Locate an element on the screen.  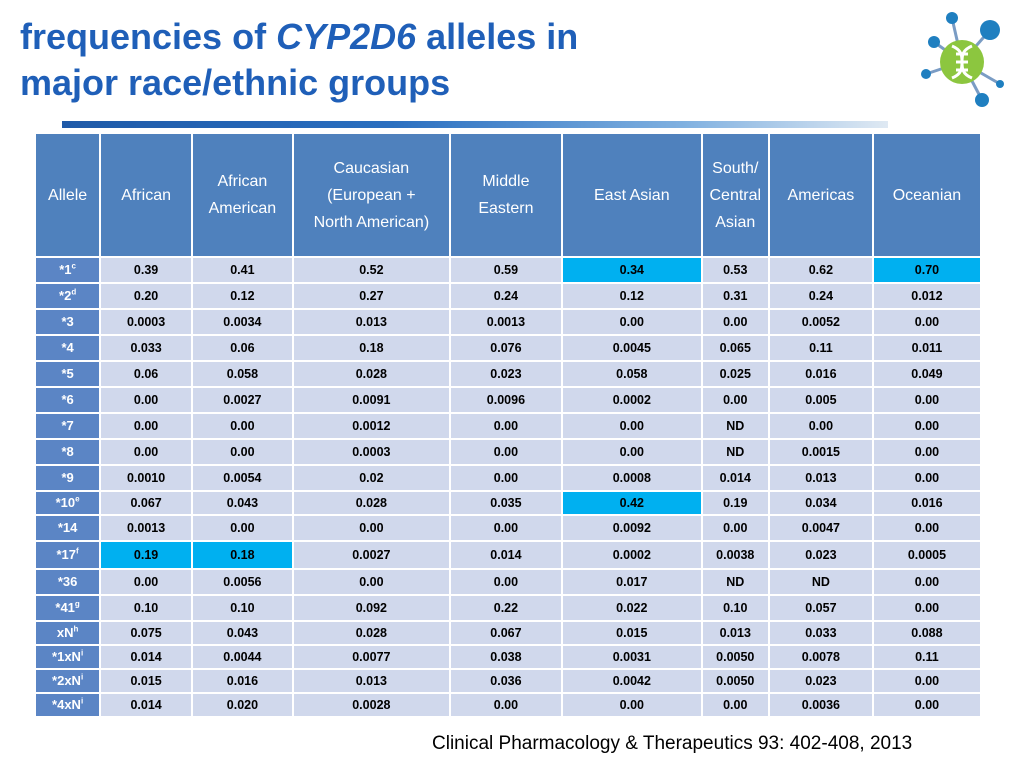
allele-cell: *2xNi is located at coordinates (68, 681).